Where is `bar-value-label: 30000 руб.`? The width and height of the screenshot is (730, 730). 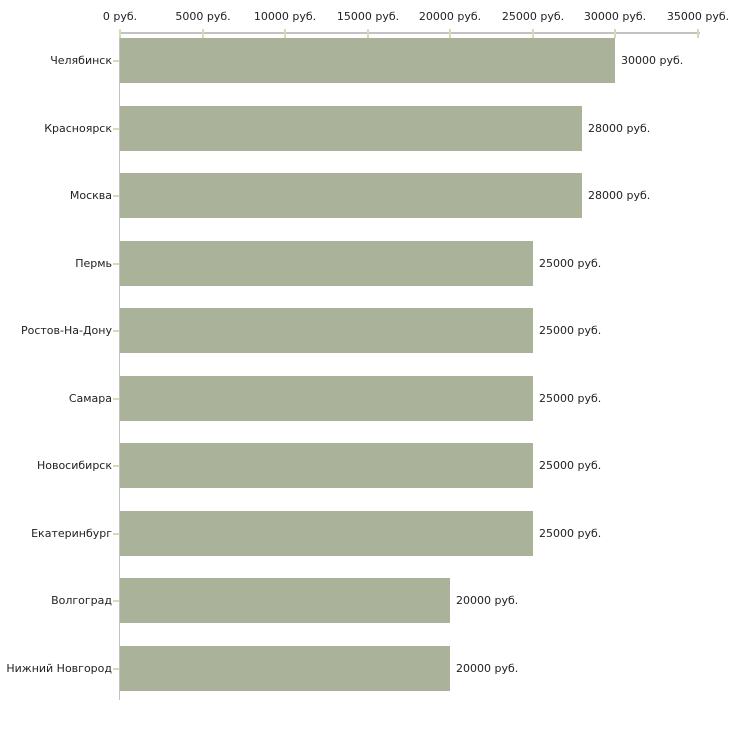 bar-value-label: 30000 руб. is located at coordinates (652, 60).